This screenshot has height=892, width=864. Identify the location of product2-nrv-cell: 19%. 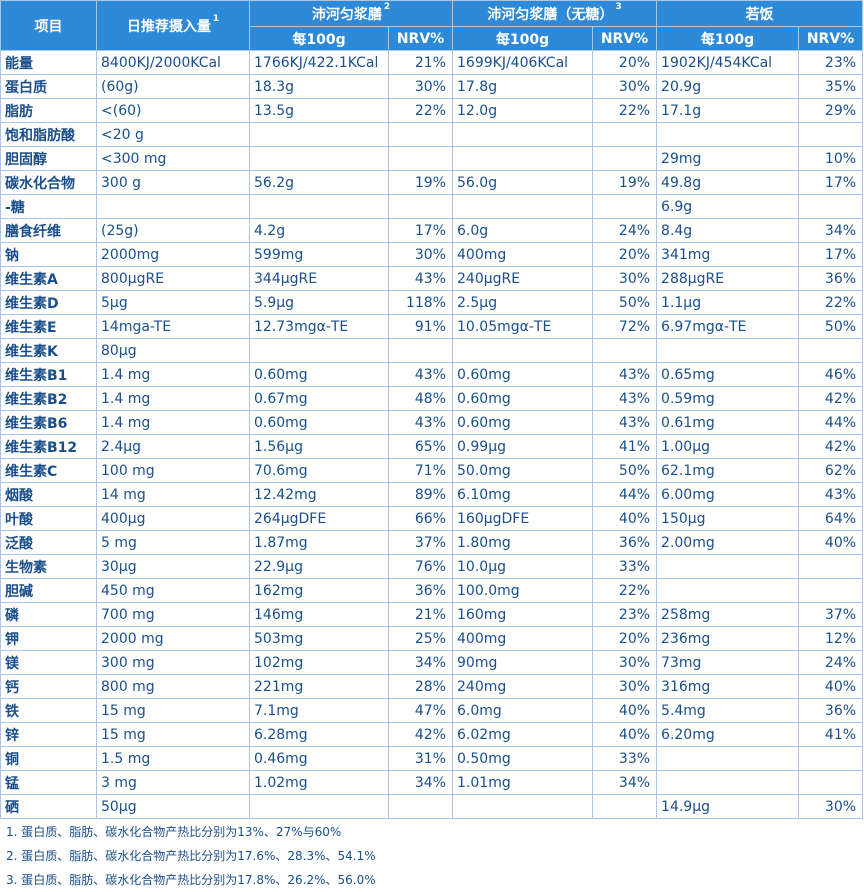
(625, 182).